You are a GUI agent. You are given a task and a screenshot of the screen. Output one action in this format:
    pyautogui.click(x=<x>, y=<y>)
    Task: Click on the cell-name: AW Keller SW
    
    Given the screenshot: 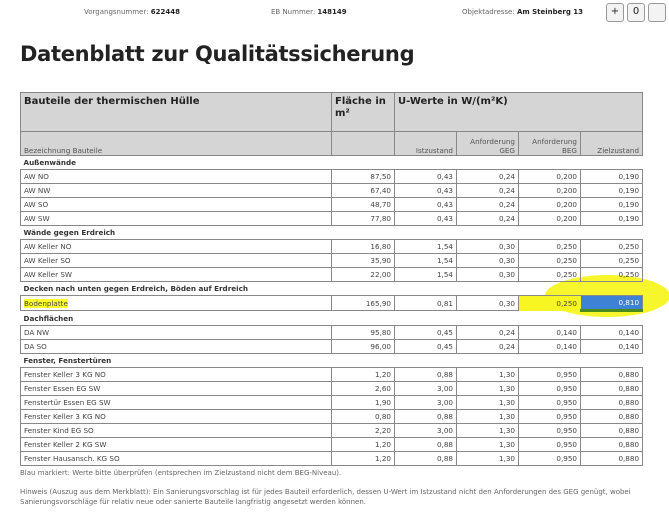 What is the action you would take?
    pyautogui.click(x=176, y=274)
    